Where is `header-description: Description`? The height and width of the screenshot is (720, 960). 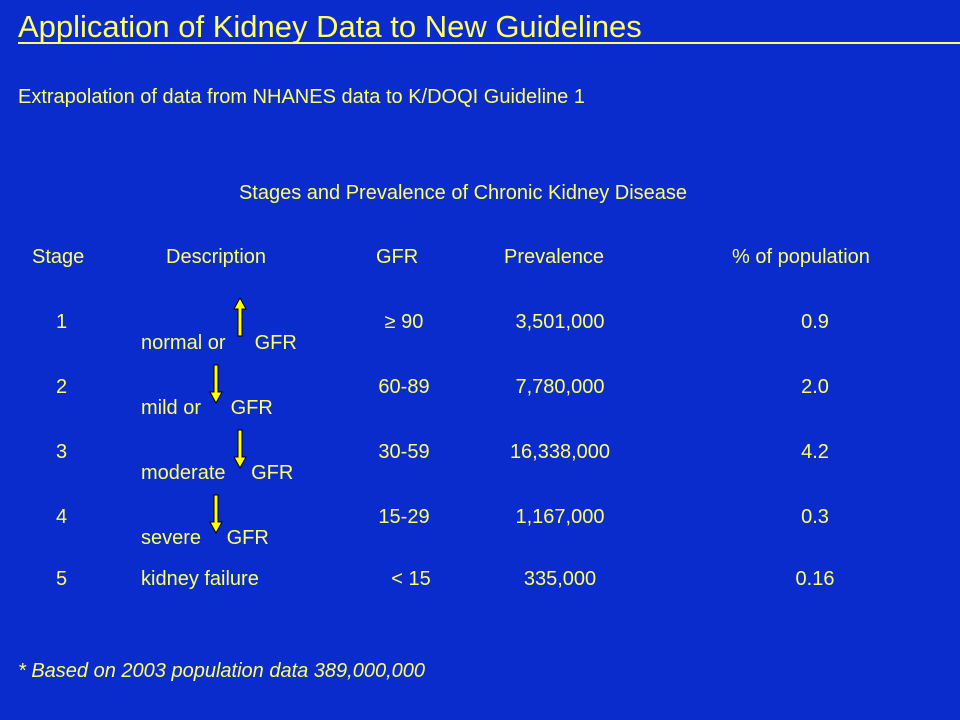
header-description: Description is located at coordinates (216, 257).